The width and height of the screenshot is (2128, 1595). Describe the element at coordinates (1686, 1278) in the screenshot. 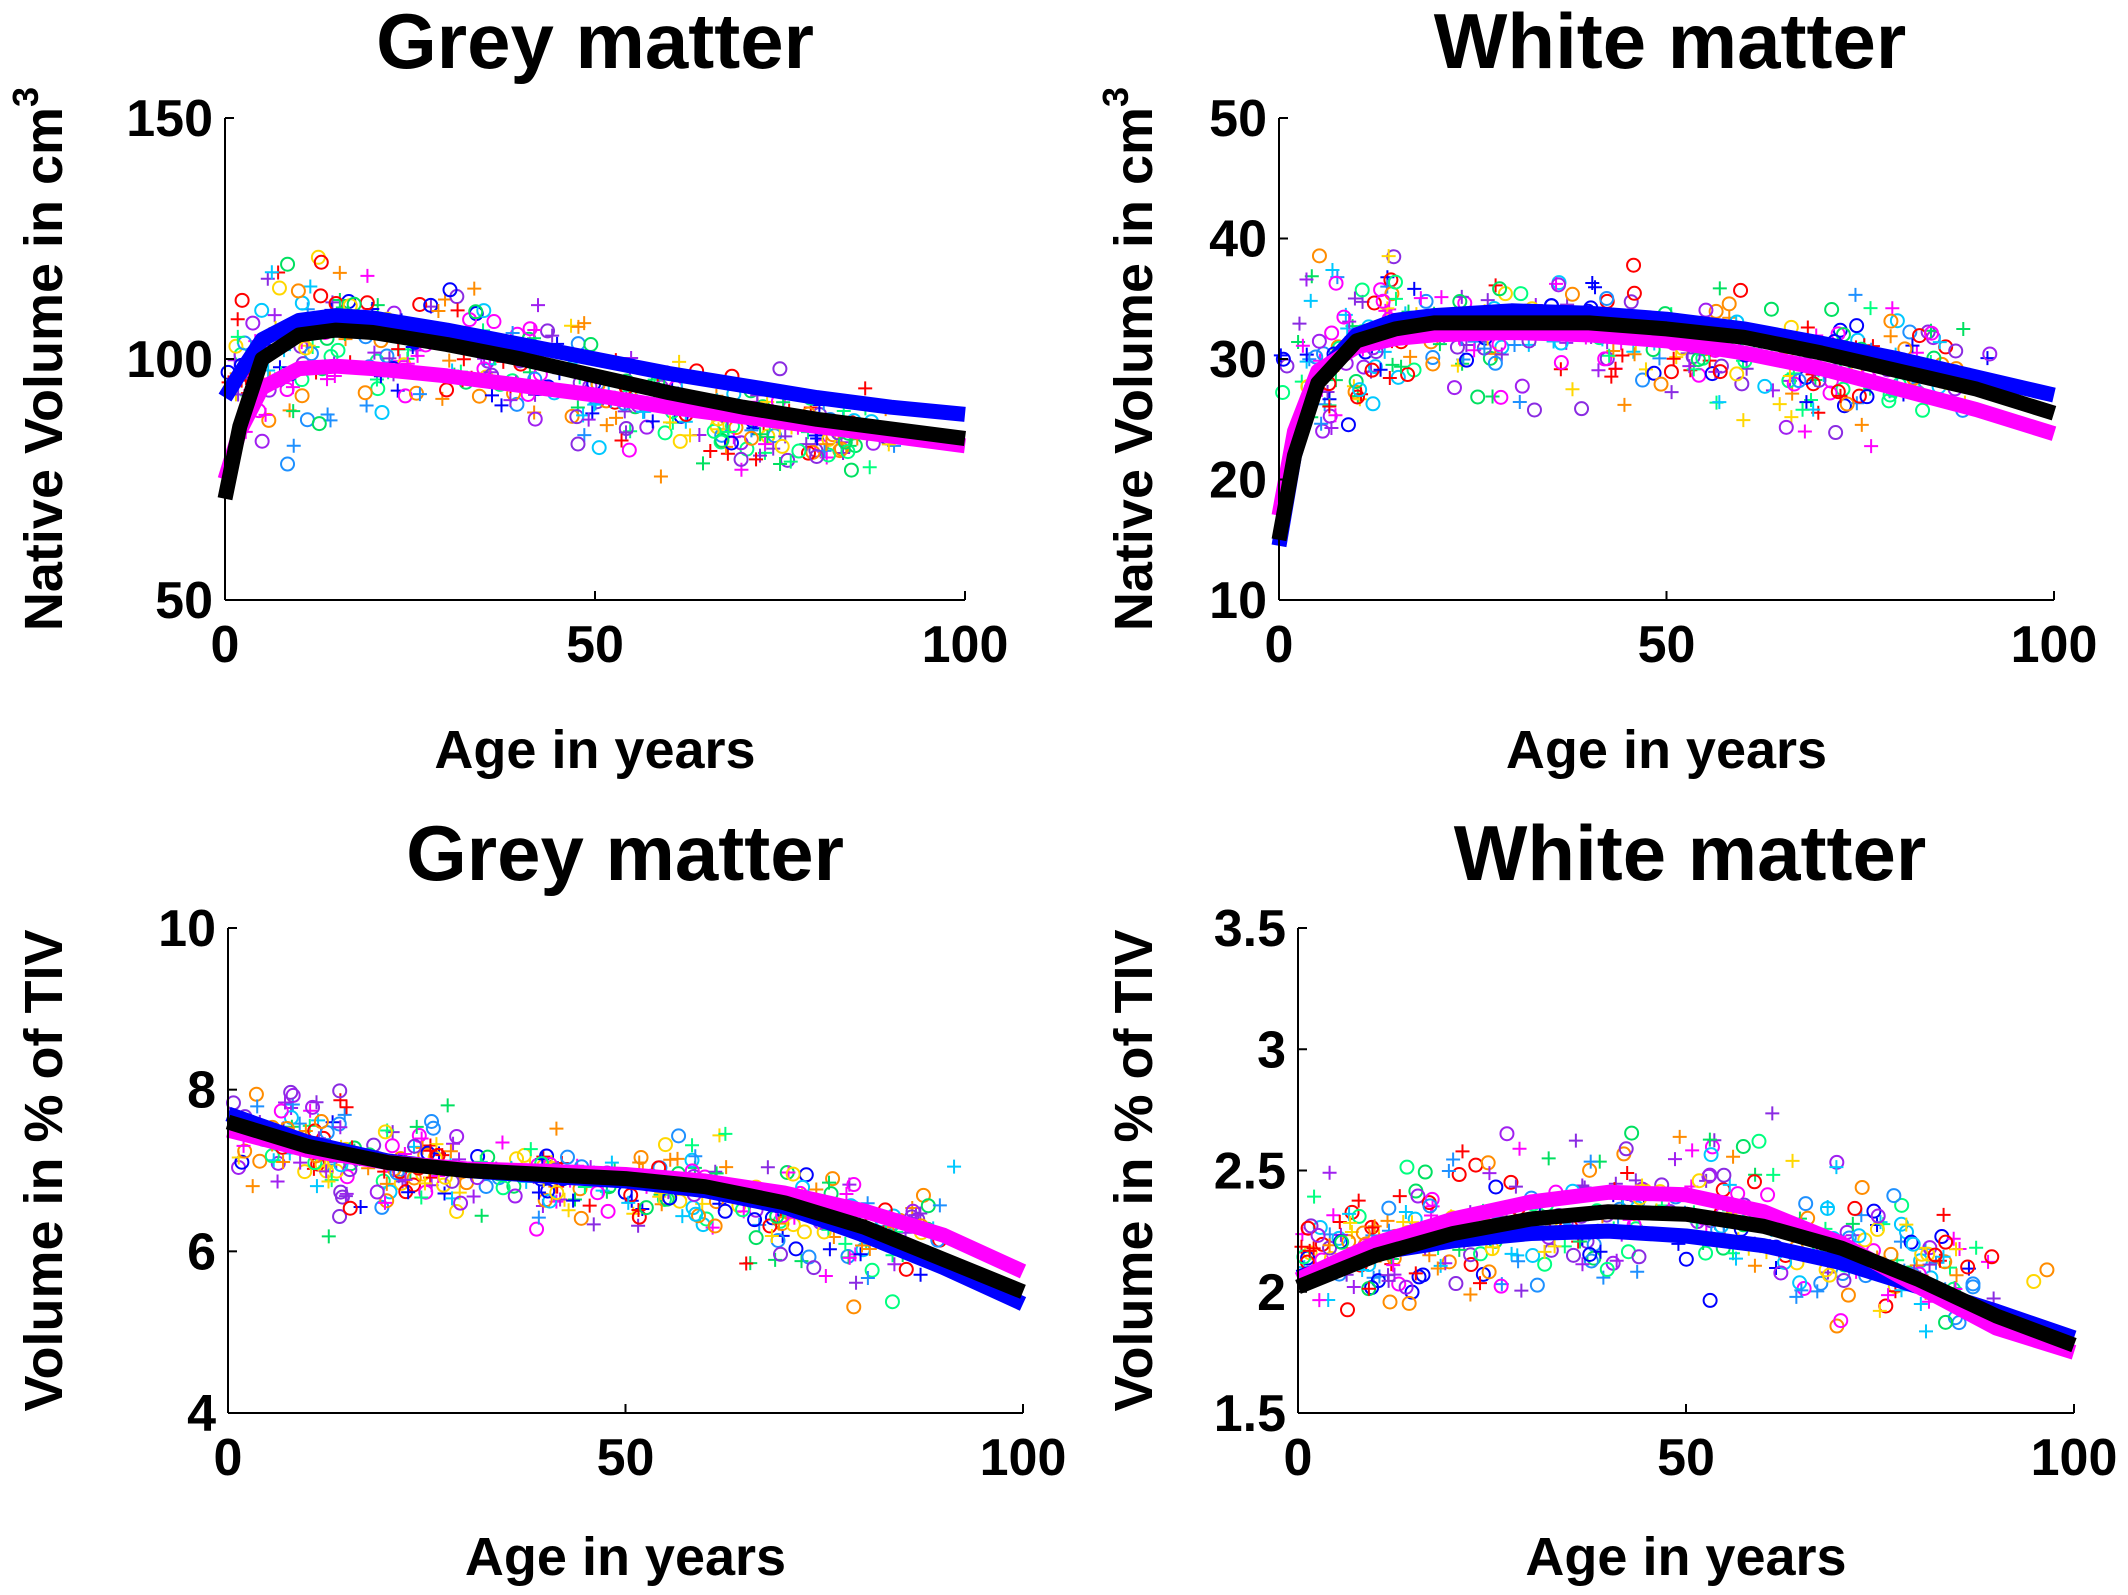

I see `fit-curve-black` at that location.